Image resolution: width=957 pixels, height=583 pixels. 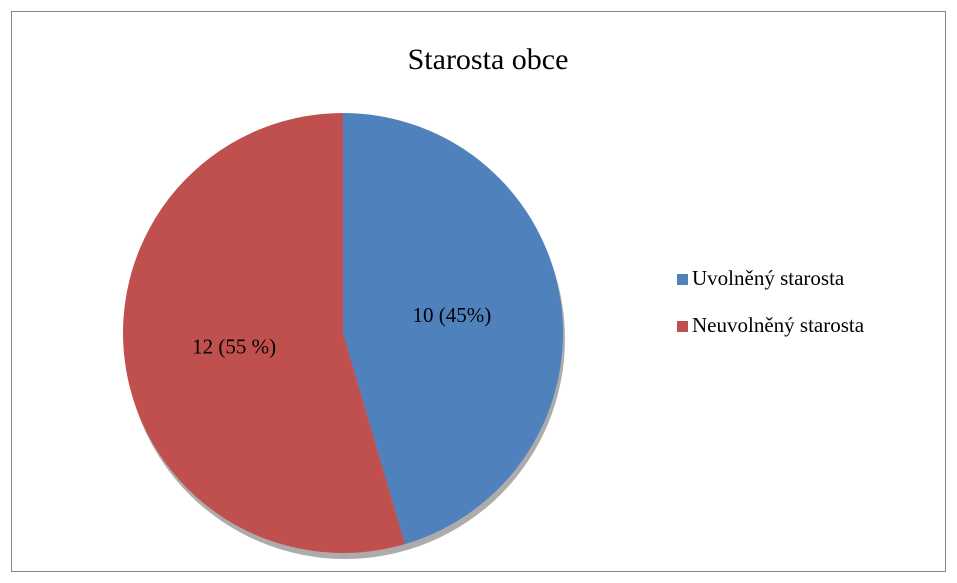 I want to click on data-label: 12 (55 %), so click(x=234, y=346).